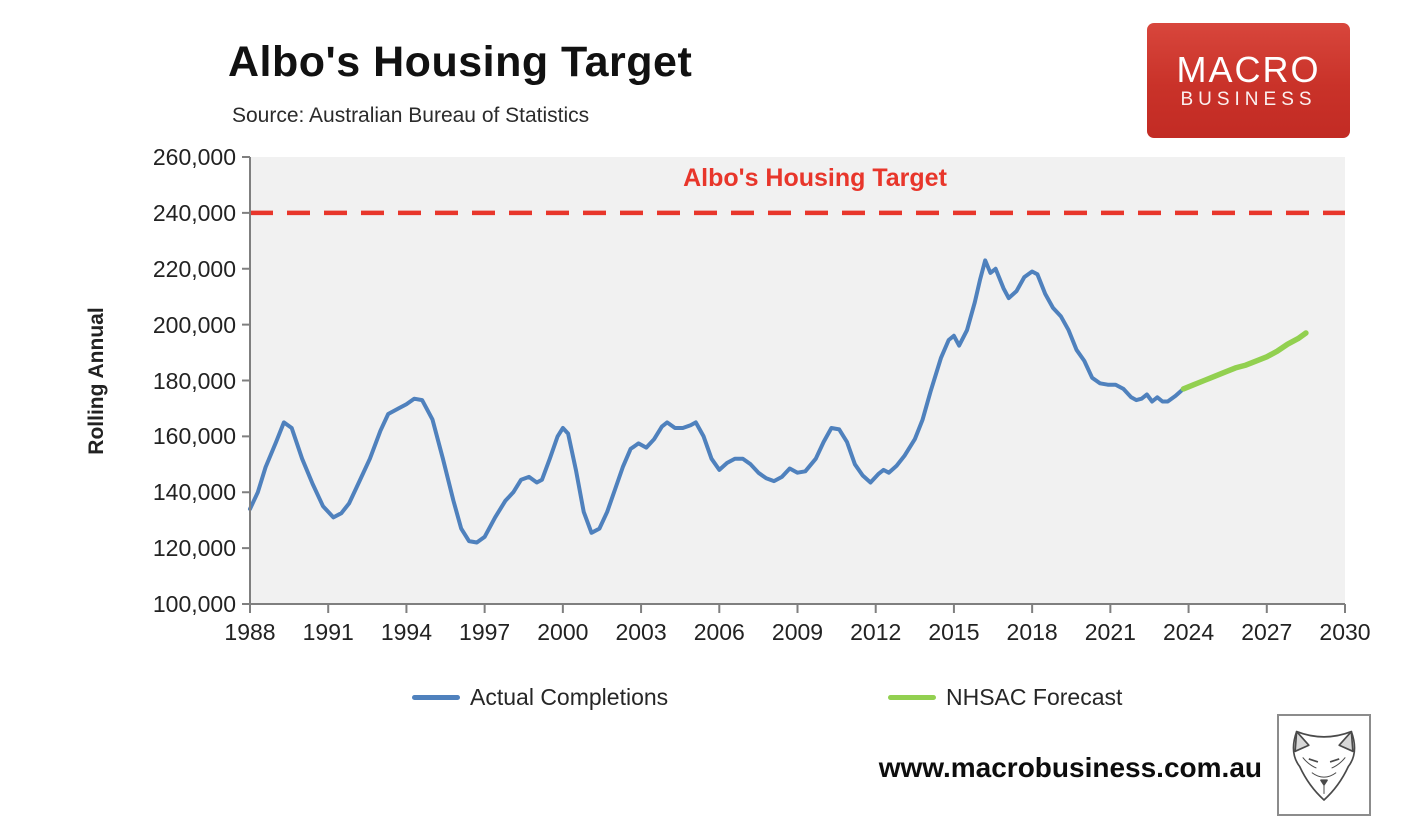 The height and width of the screenshot is (820, 1428). What do you see at coordinates (912, 697) in the screenshot?
I see `nhsac-forecast-line-swatch` at bounding box center [912, 697].